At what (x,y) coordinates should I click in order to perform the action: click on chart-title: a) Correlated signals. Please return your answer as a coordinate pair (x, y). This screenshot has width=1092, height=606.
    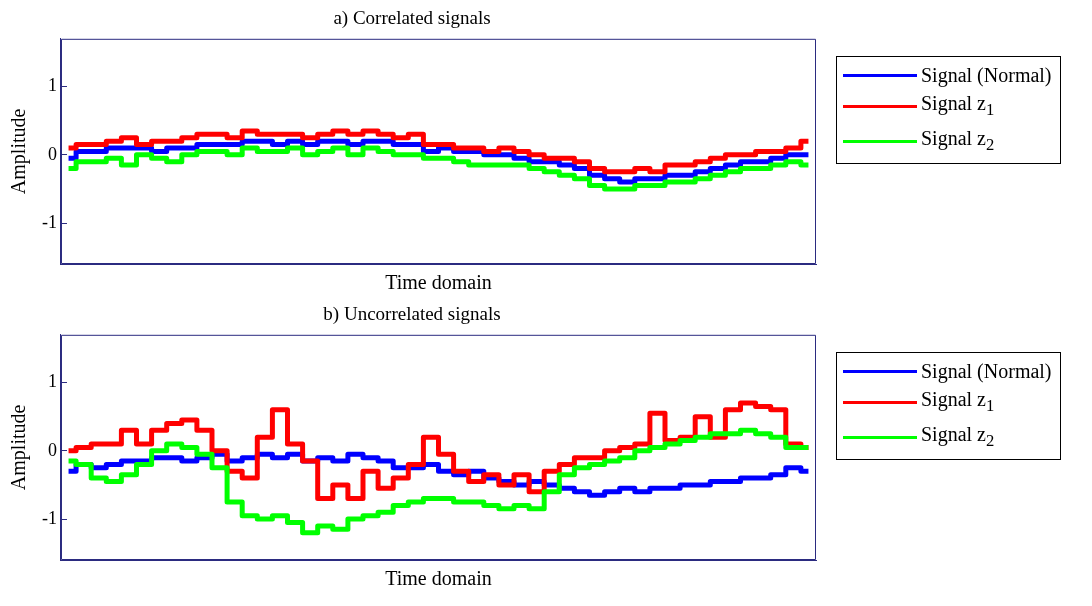
    Looking at the image, I should click on (412, 18).